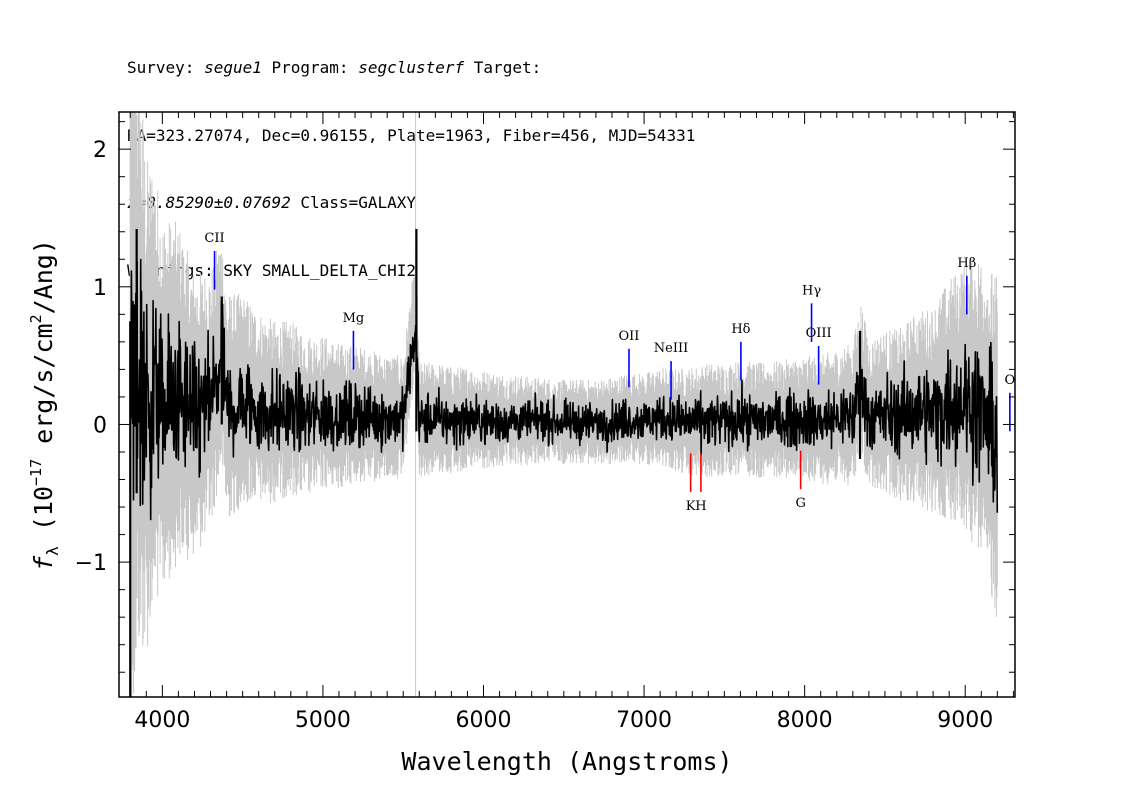 This screenshot has height=810, width=1134. What do you see at coordinates (965, 720) in the screenshot?
I see `x-tick-label: 9000` at bounding box center [965, 720].